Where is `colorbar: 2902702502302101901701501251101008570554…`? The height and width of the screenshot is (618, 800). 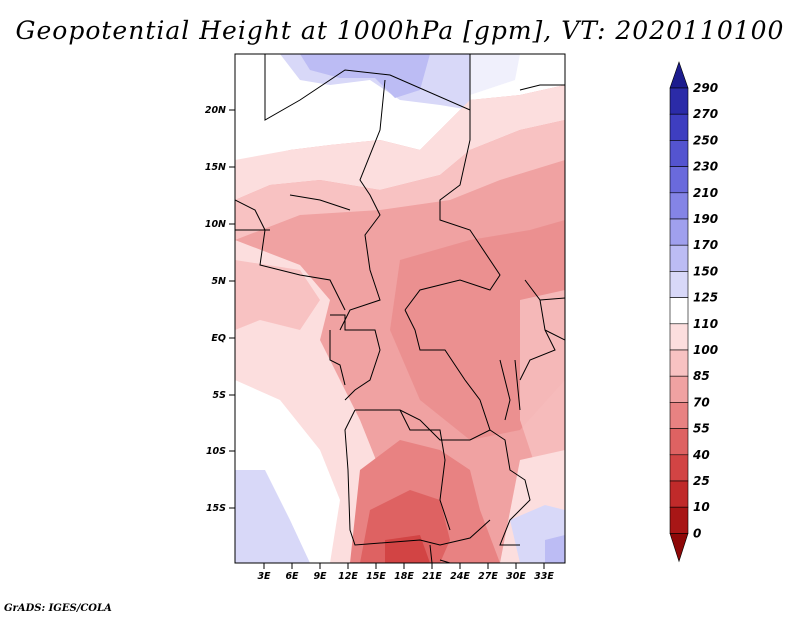
colorbar: 2902702502302101901701501251101008570554… is located at coordinates (693, 312).